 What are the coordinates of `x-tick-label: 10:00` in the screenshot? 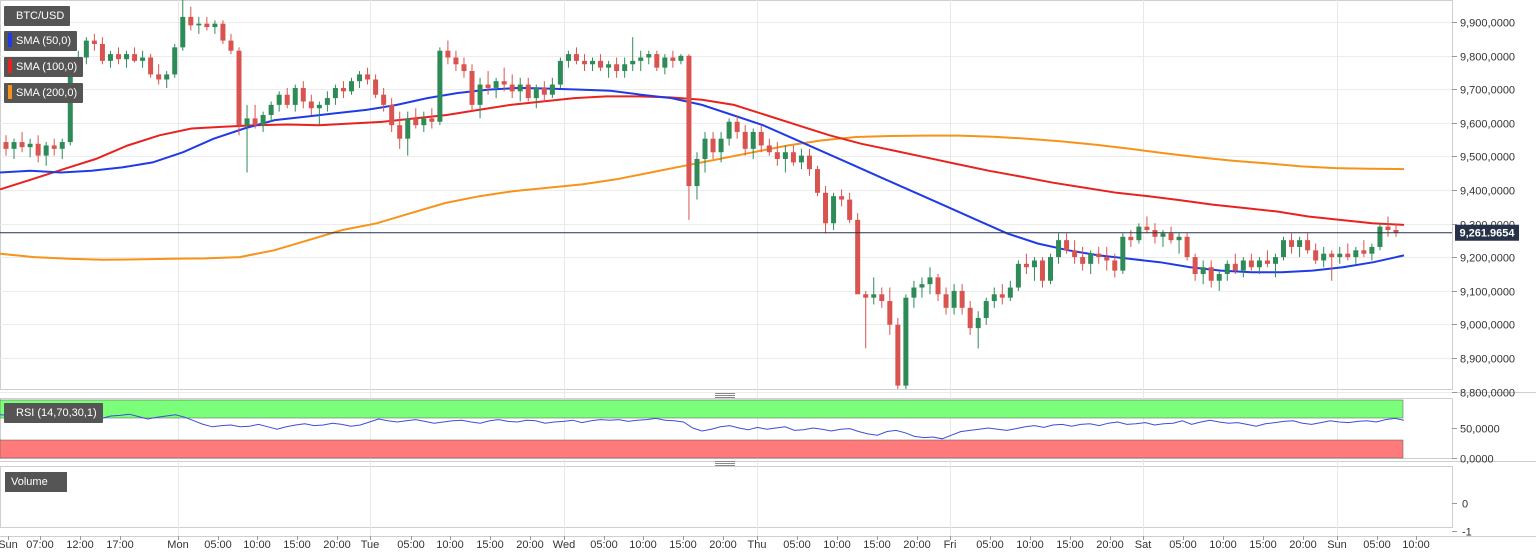 It's located at (450, 545).